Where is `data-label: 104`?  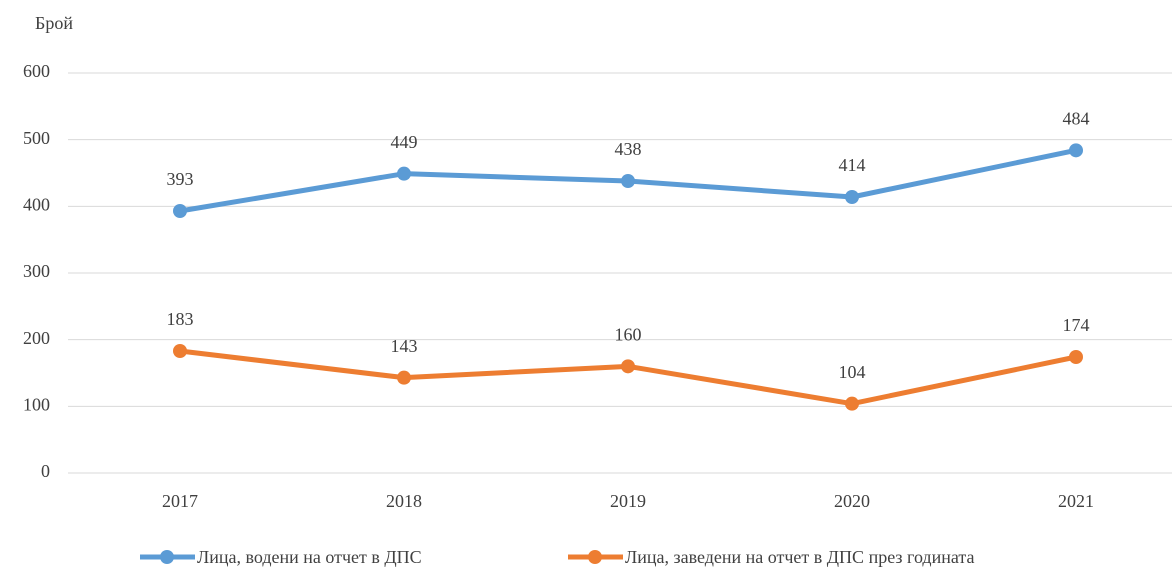 data-label: 104 is located at coordinates (852, 372).